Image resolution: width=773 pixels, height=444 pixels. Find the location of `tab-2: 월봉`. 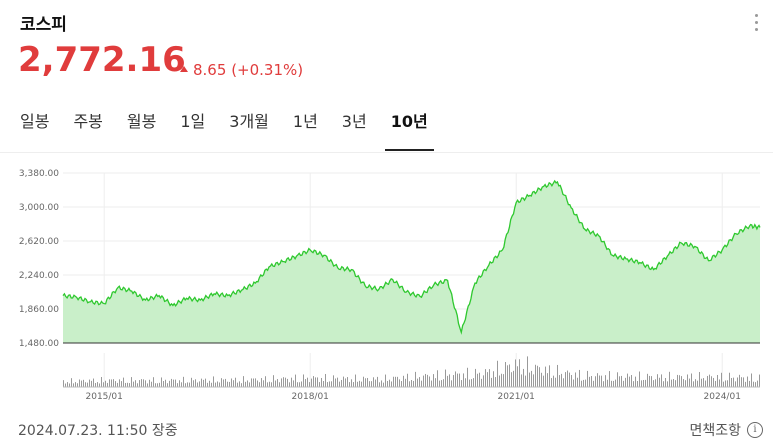

tab-2: 월봉 is located at coordinates (141, 121).